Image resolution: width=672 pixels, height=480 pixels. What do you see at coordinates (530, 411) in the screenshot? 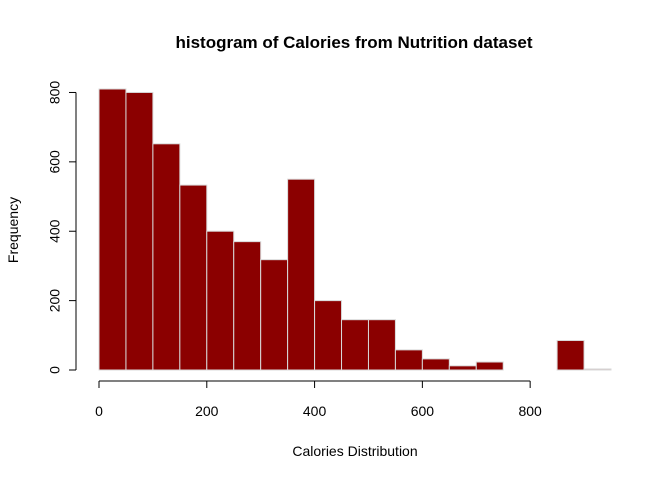
I see `x-tick-label: 800` at bounding box center [530, 411].